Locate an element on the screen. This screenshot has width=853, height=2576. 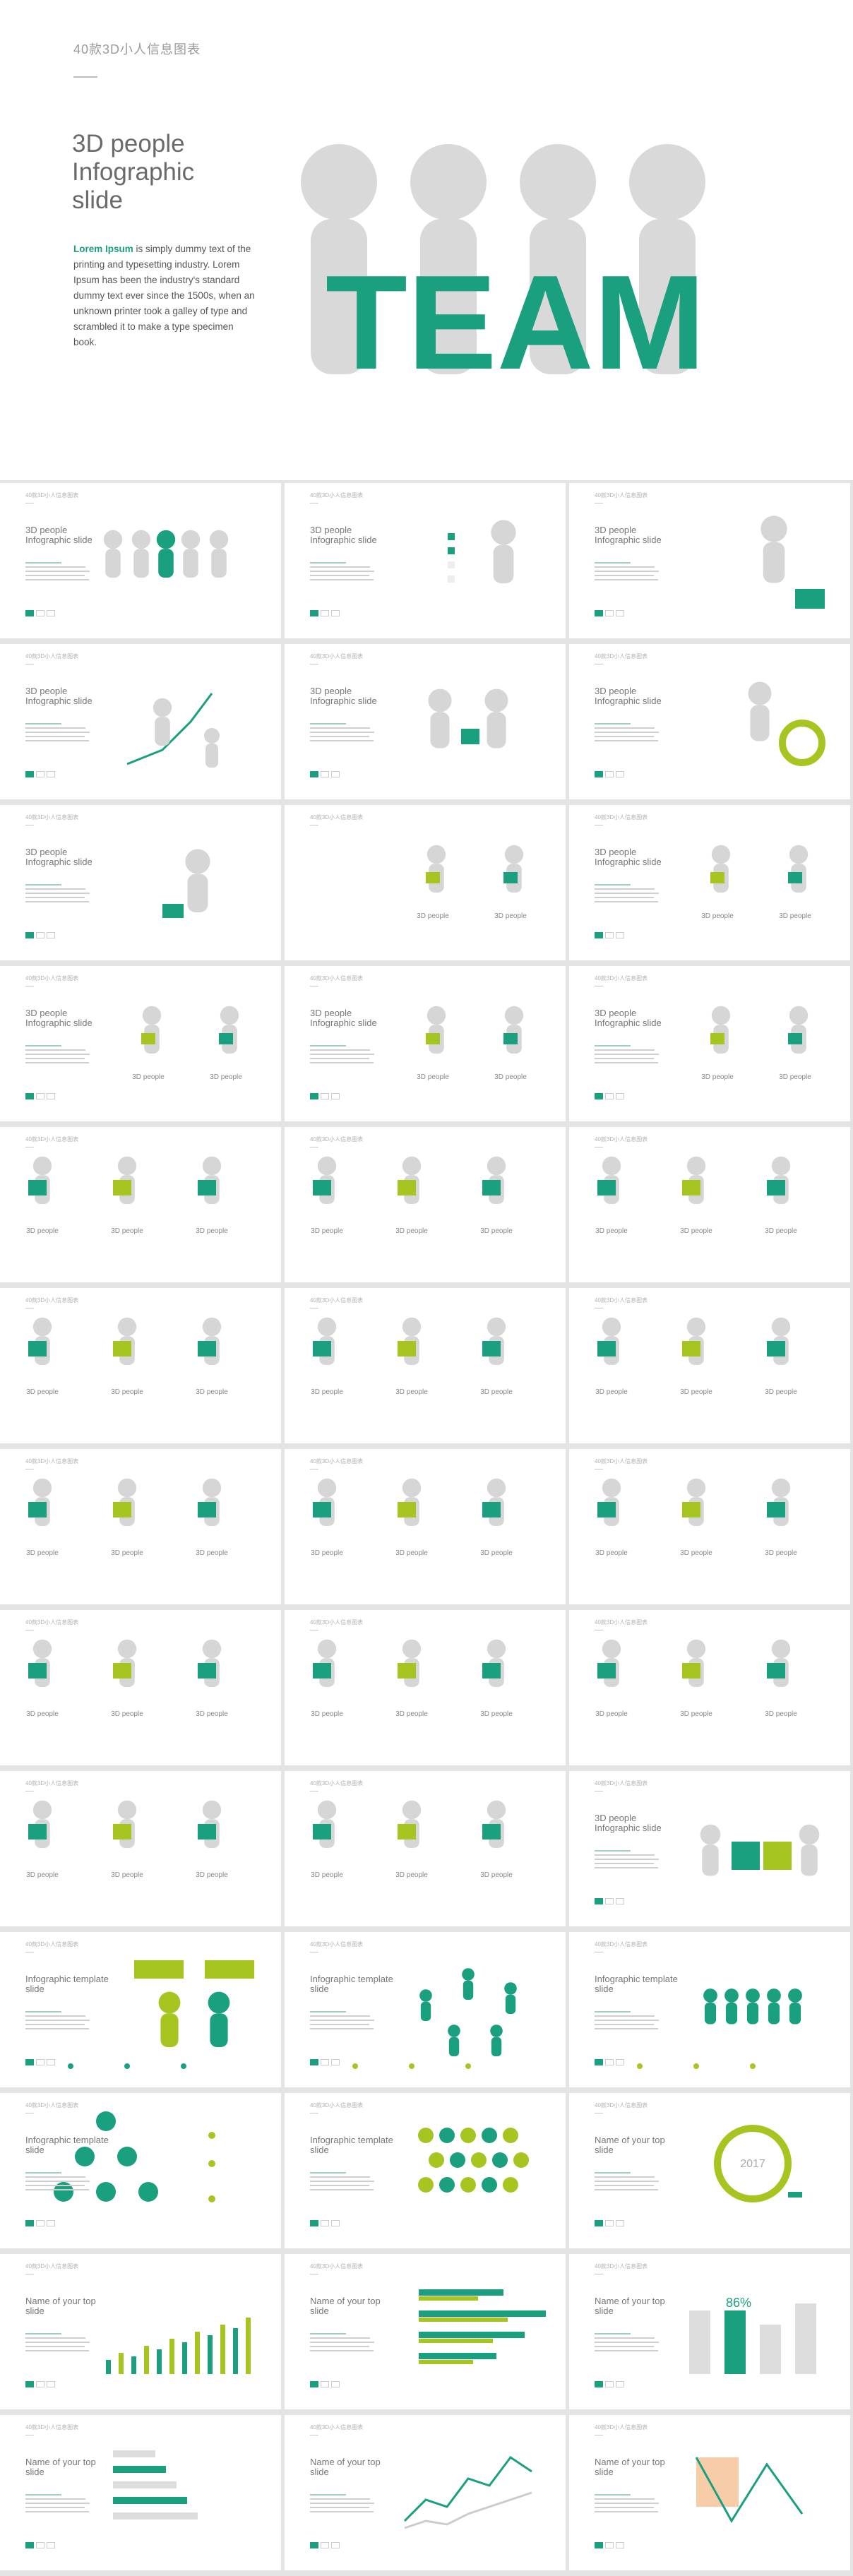
slide-thumbnail: 40款3D小人信息图表 3D people 3D people is located at coordinates (425, 882).